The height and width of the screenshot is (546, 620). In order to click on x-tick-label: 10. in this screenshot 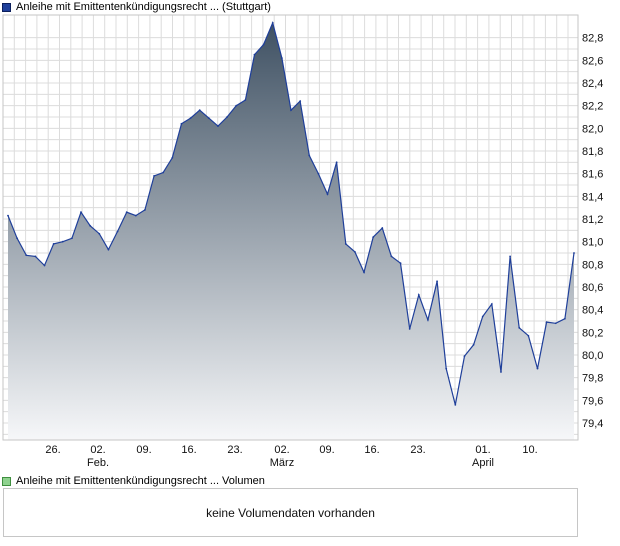, I will do `click(529, 450)`.